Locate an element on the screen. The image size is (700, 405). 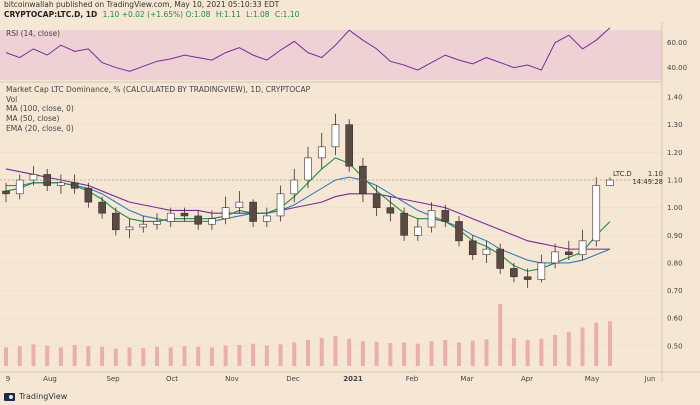
x-tick-label: Nov is located at coordinates (232, 379).